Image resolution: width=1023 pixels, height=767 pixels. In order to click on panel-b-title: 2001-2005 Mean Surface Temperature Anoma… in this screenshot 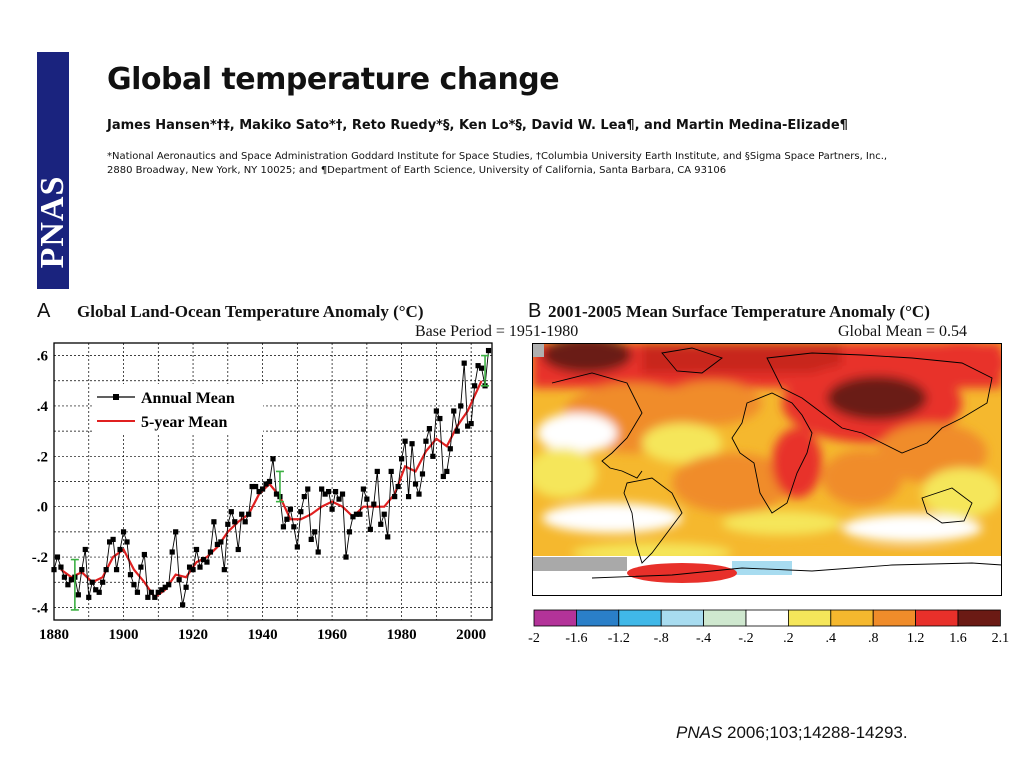, I will do `click(739, 311)`.